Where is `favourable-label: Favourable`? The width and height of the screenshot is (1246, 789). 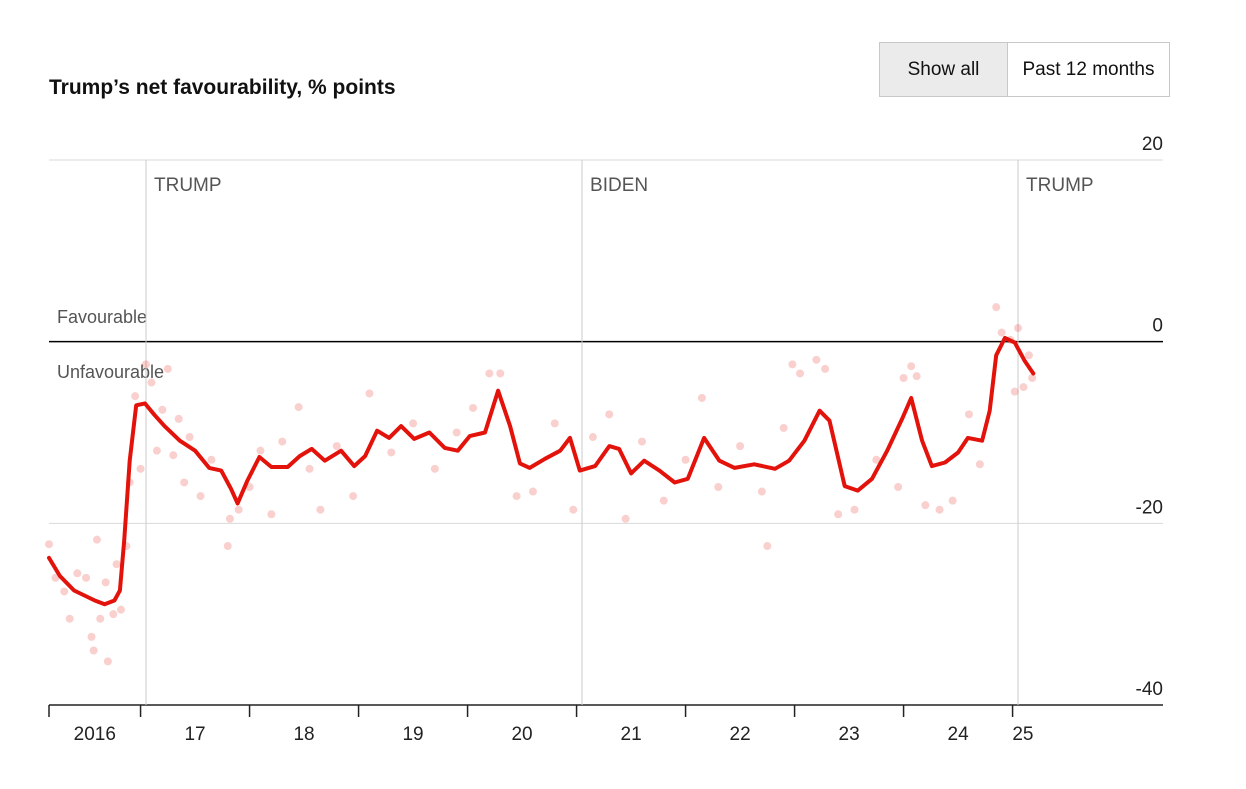
favourable-label: Favourable is located at coordinates (102, 317).